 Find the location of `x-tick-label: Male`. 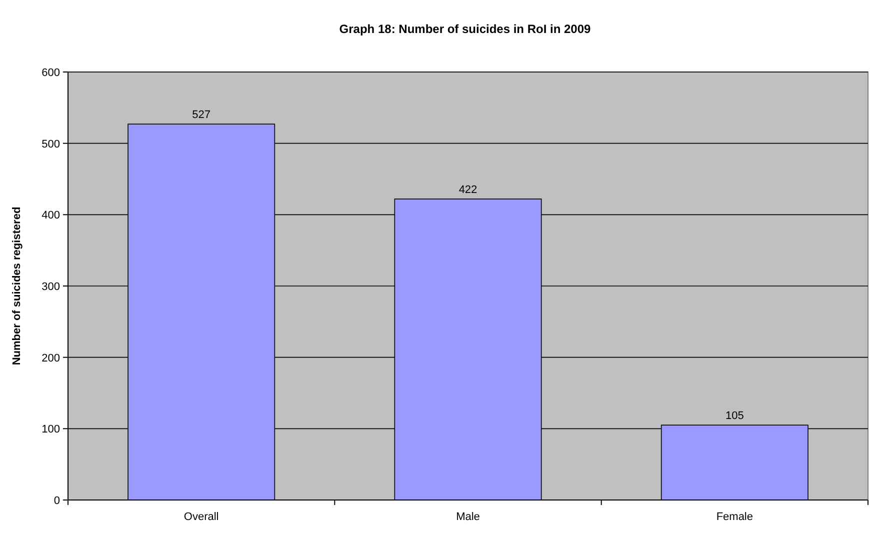

x-tick-label: Male is located at coordinates (468, 517).